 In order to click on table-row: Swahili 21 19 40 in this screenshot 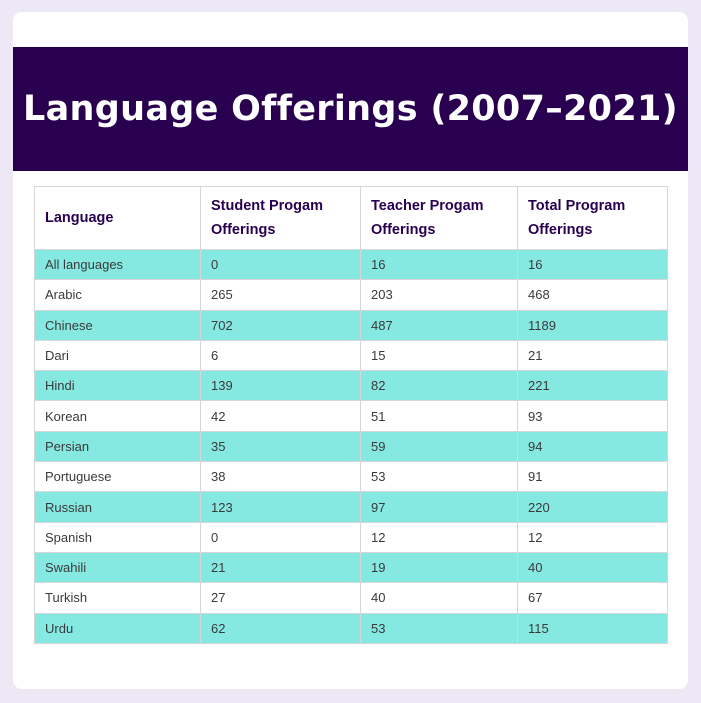, I will do `click(351, 567)`.